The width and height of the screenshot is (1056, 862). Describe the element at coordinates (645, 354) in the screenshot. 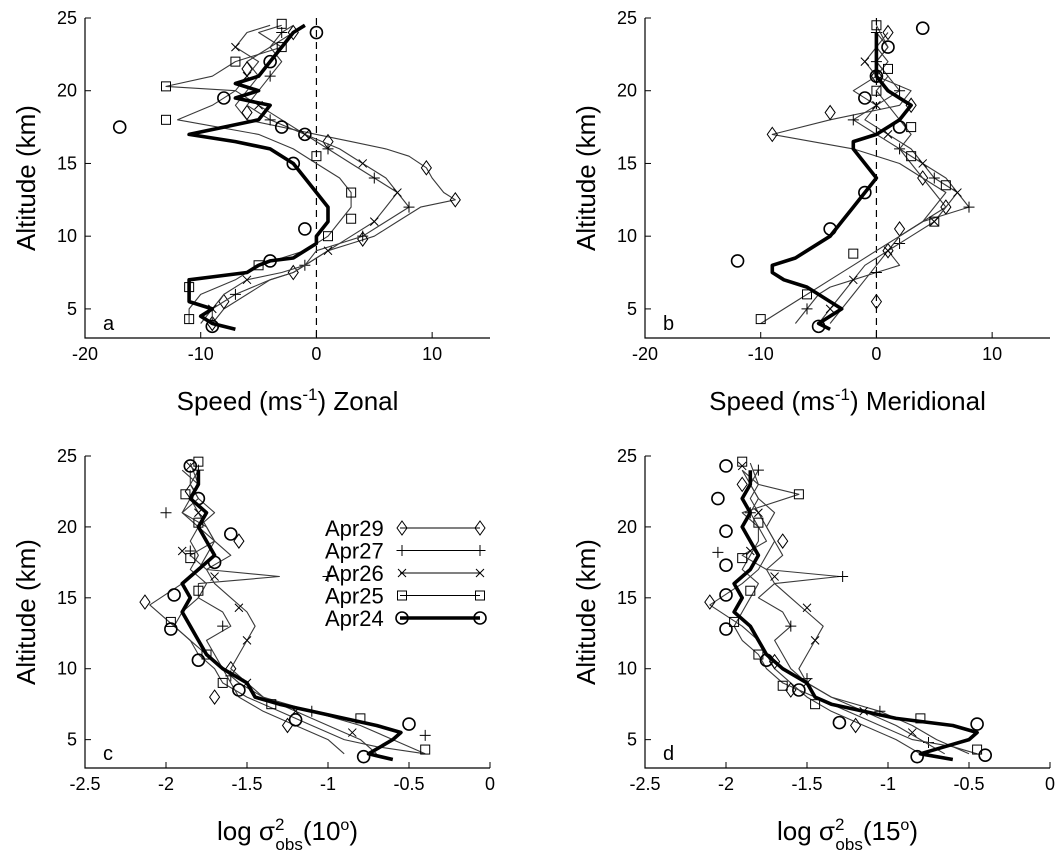

I see `x-tick-label: -20` at that location.